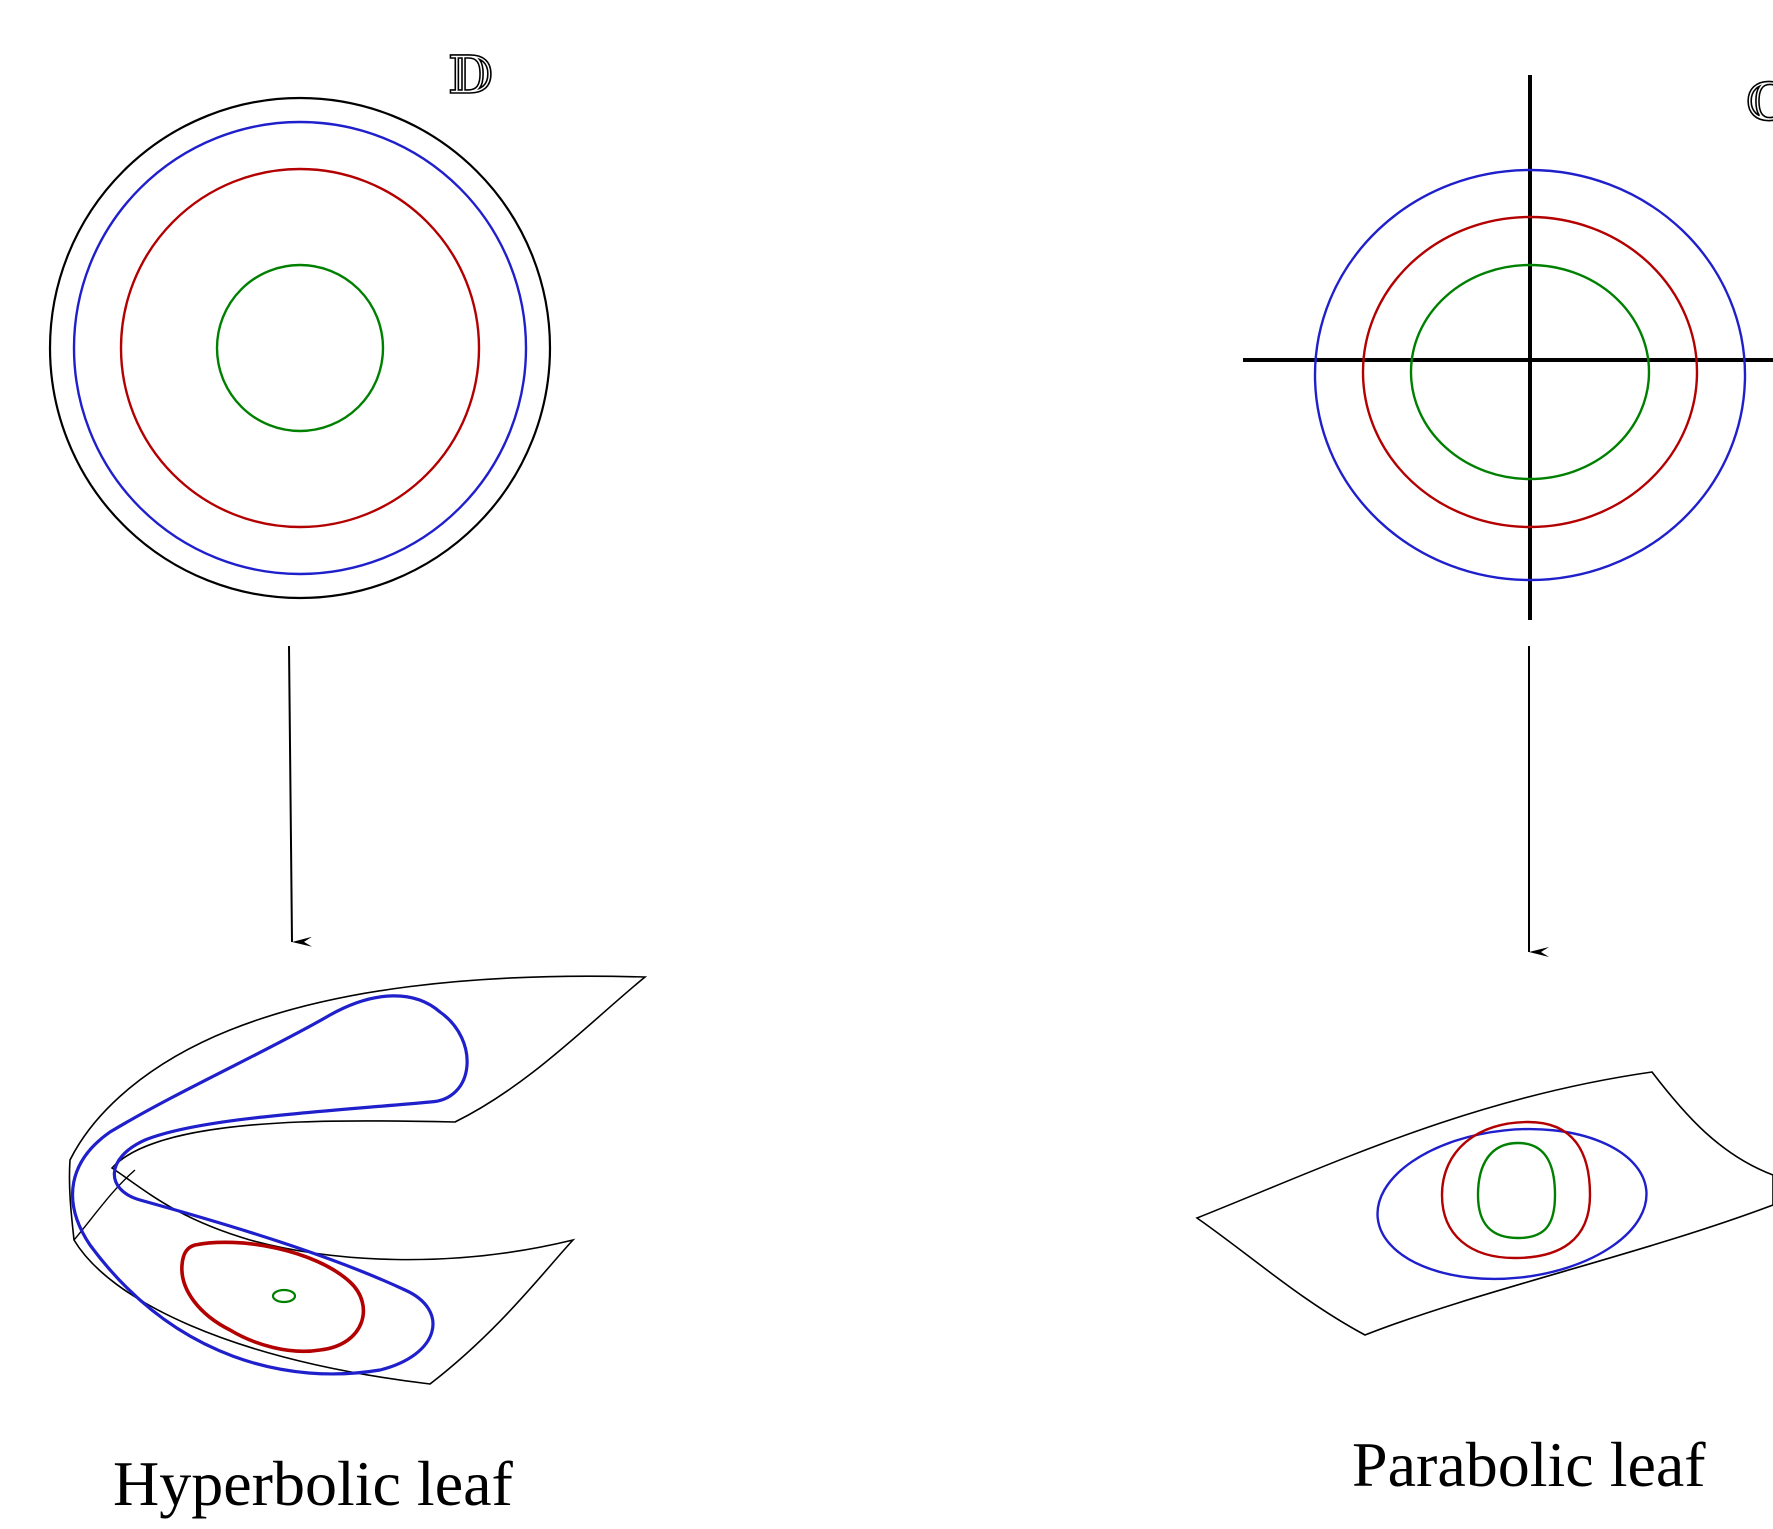 The image size is (1773, 1529). What do you see at coordinates (104, 1205) in the screenshot?
I see `hyperbolic-surface-fold` at bounding box center [104, 1205].